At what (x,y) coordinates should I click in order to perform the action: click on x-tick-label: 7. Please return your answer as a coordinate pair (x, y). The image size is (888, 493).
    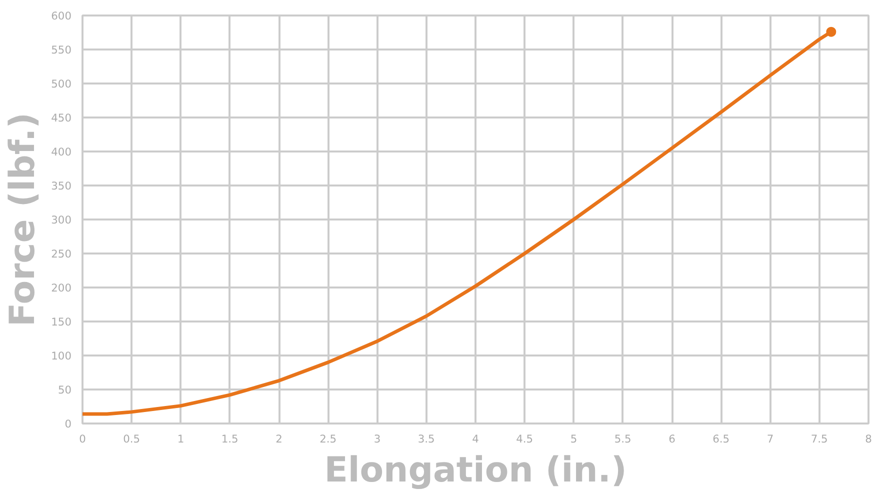
    Looking at the image, I should click on (770, 439).